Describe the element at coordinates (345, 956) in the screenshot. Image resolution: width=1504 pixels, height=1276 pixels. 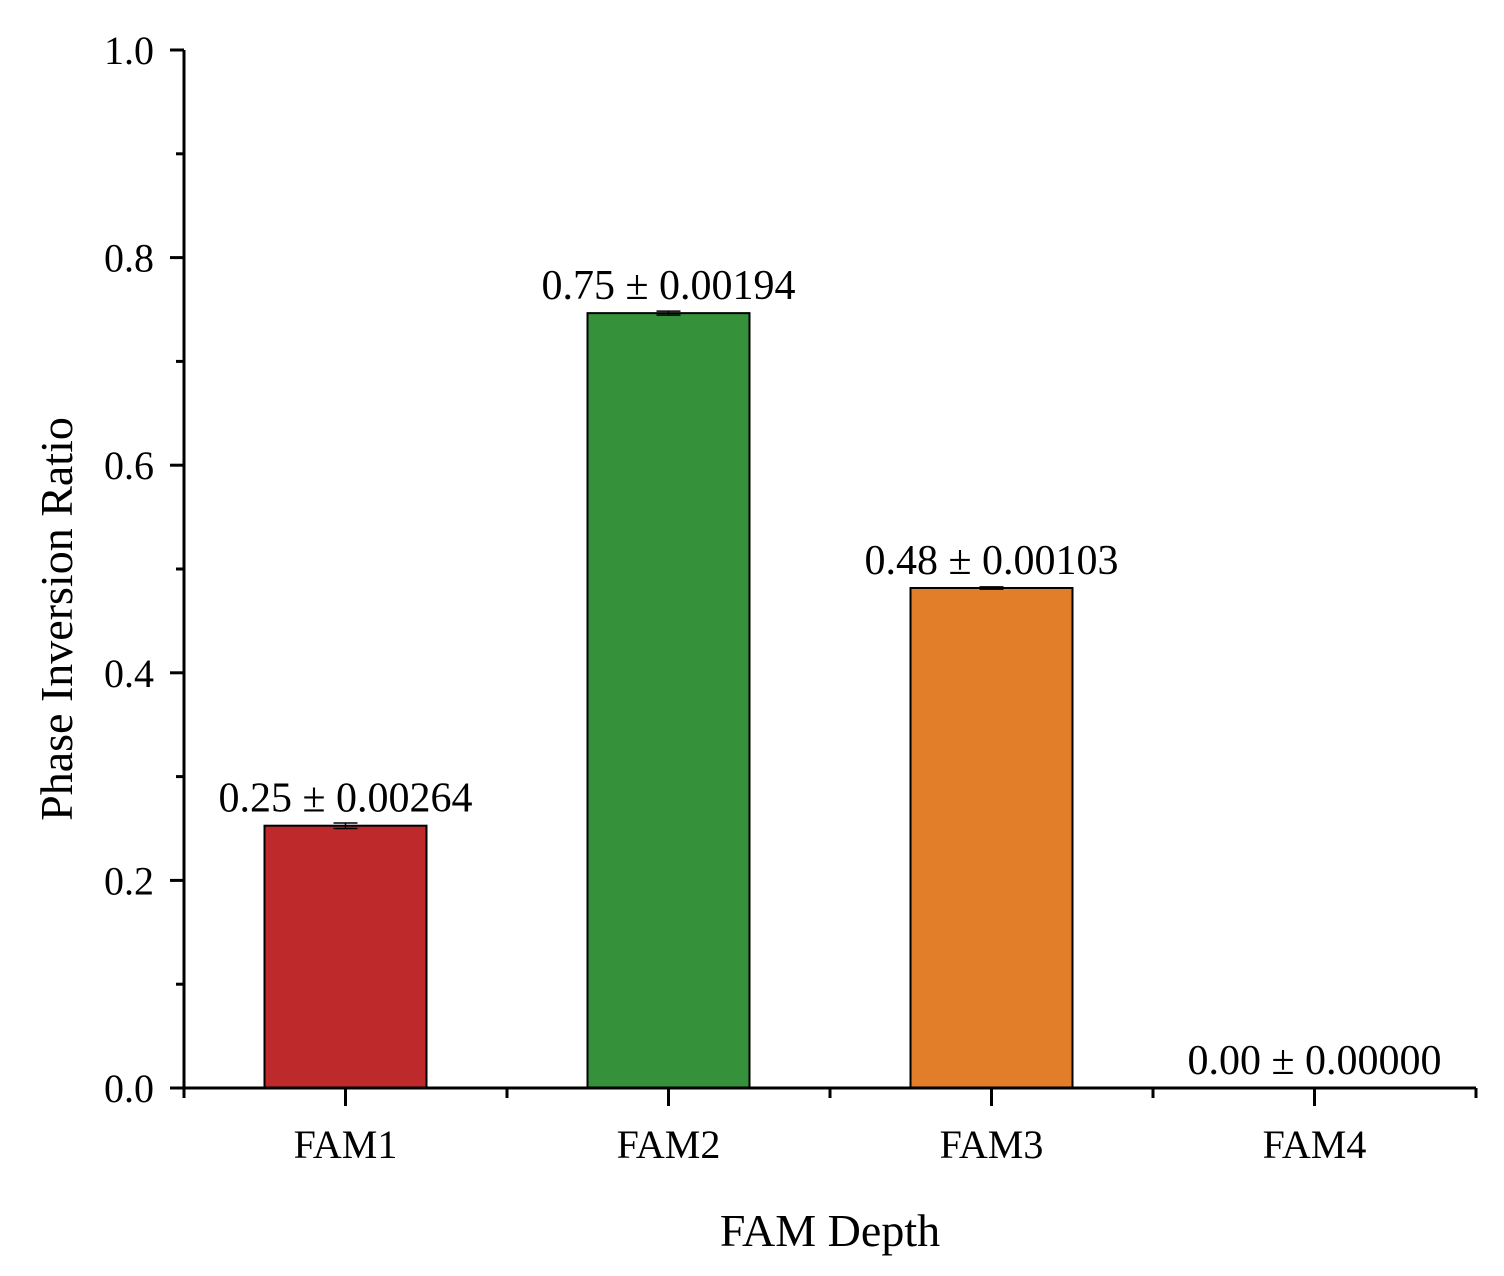
I see `bar-fam1` at that location.